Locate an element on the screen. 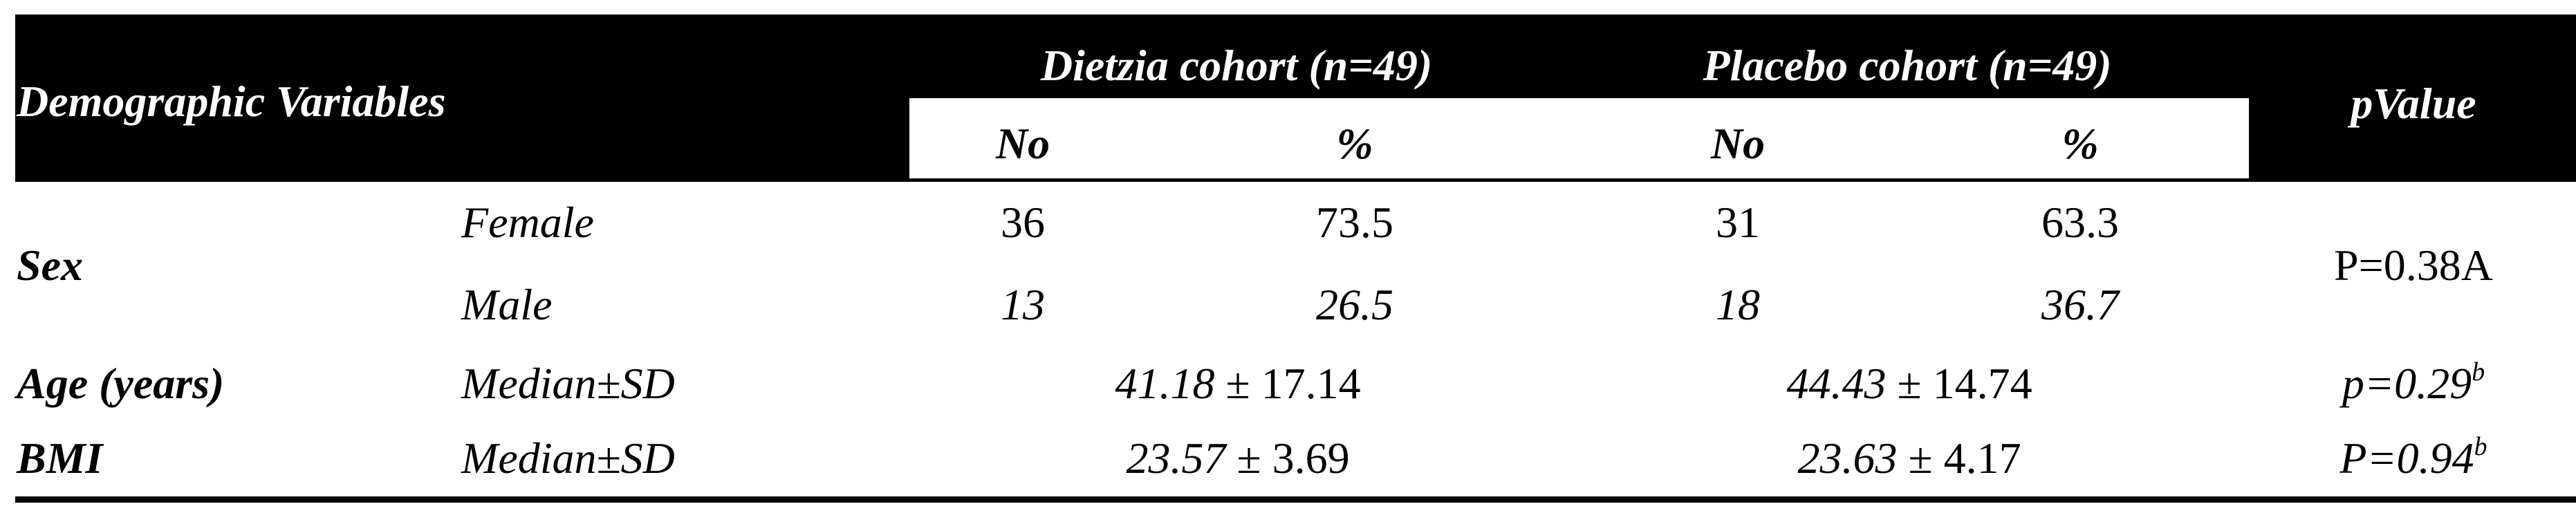 The height and width of the screenshot is (513, 2576). age-placebo-value: 44.43 ± 14.74 is located at coordinates (1909, 384).